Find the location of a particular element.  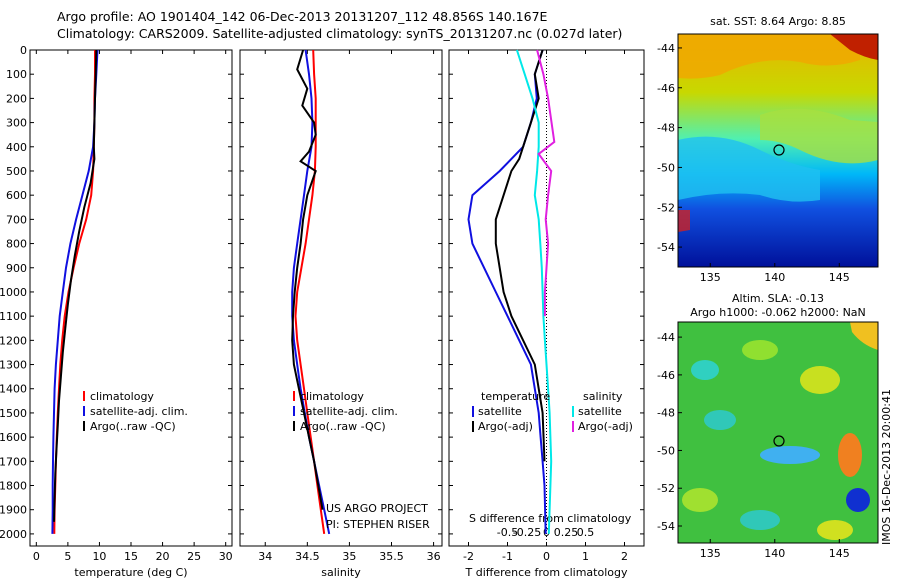

x-tick-label: 2 is located at coordinates (624, 556).